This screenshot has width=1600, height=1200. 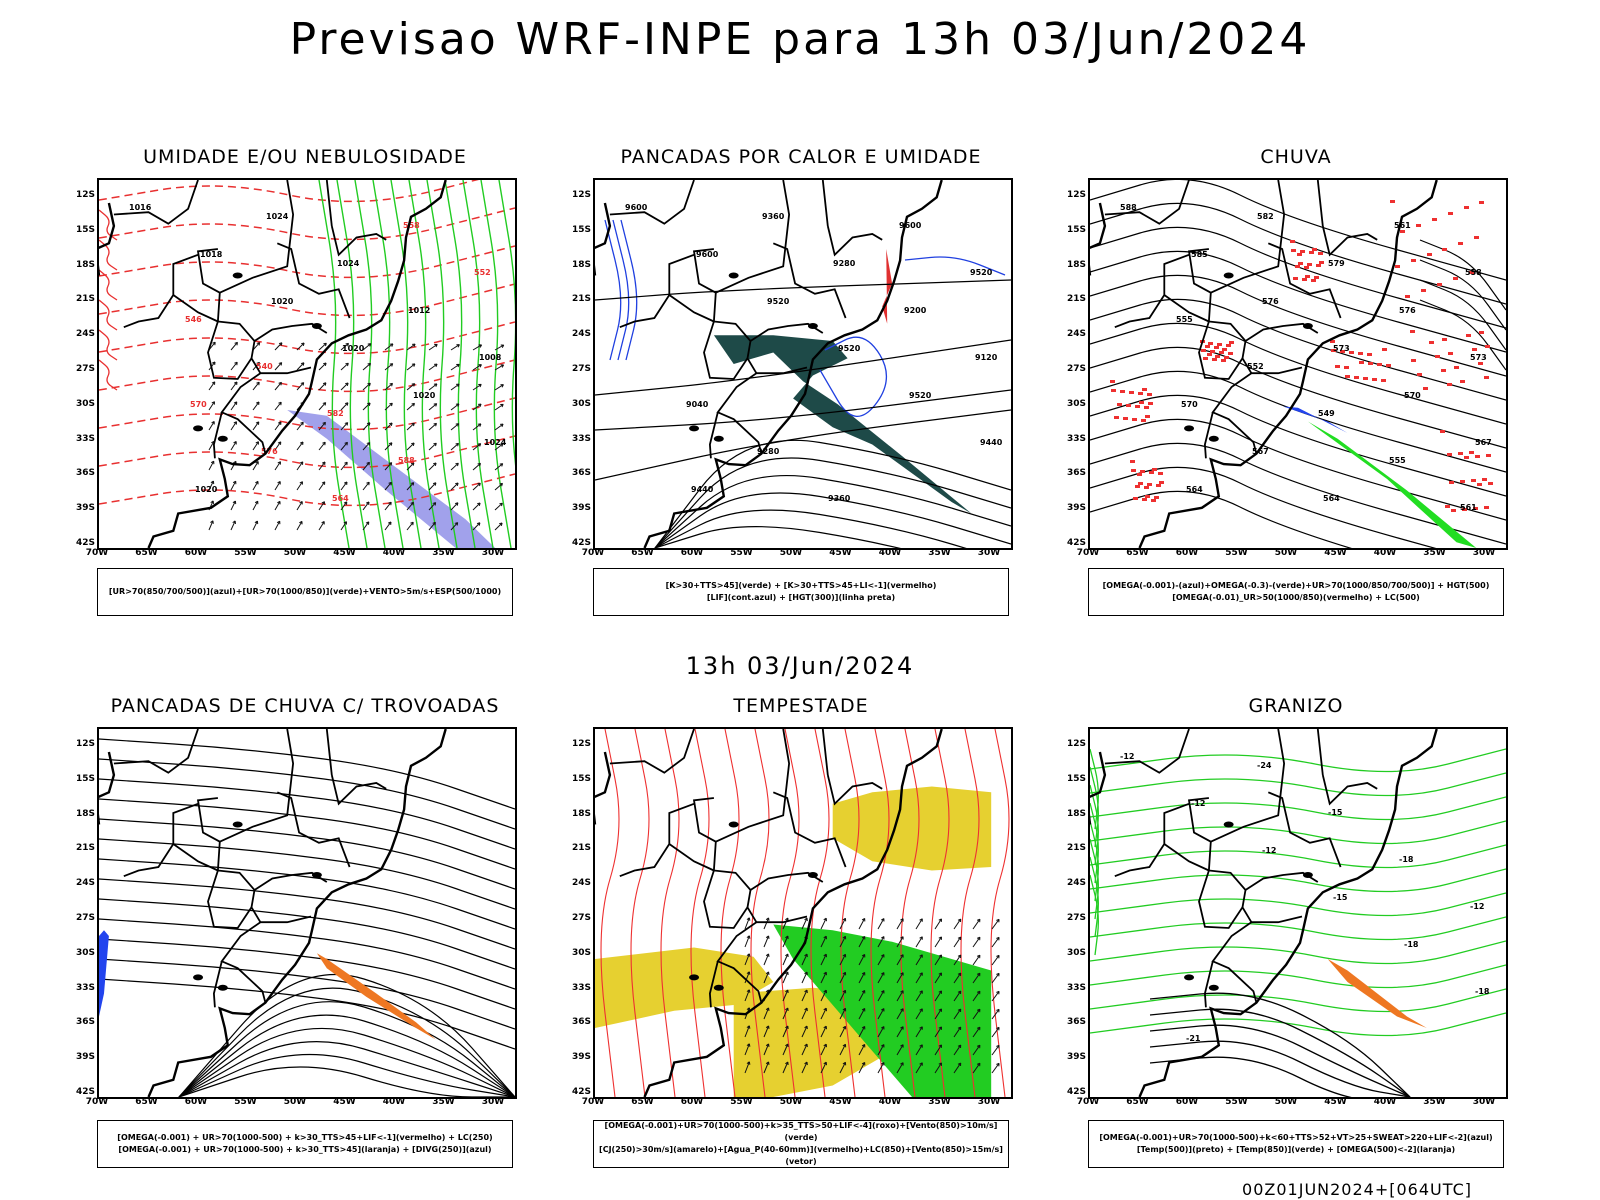 I want to click on temp500-contour, so click(x=1280, y=1068).